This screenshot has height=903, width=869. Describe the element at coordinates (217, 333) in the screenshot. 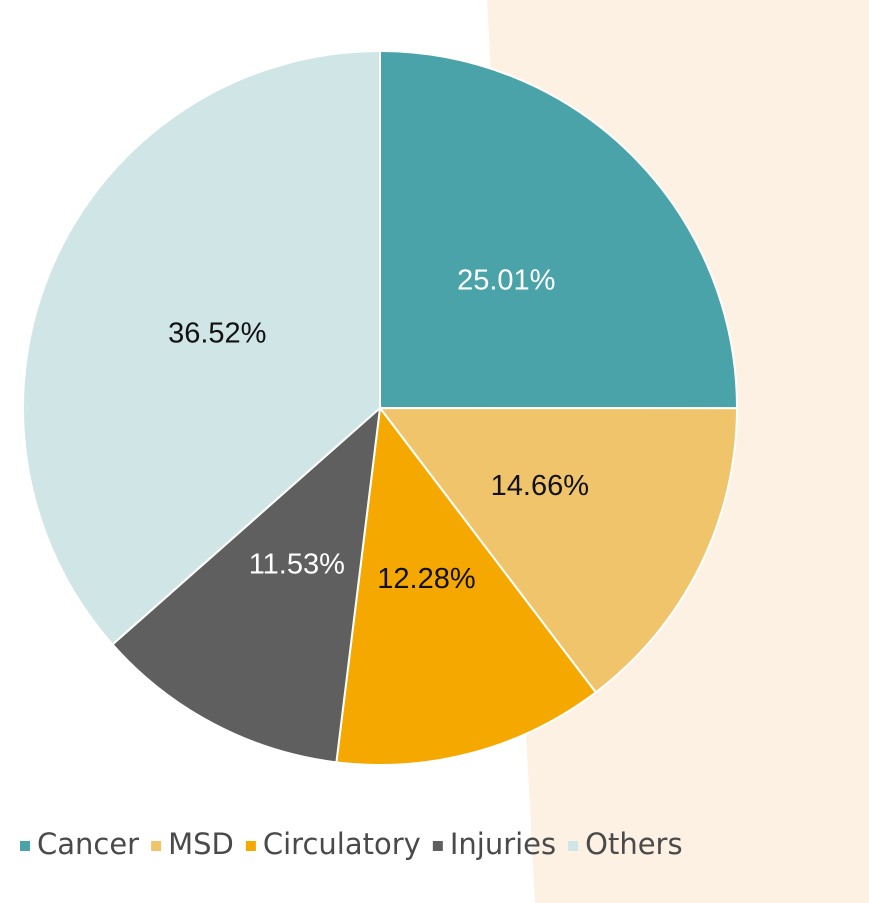

I see `value-label: 36.52%` at that location.